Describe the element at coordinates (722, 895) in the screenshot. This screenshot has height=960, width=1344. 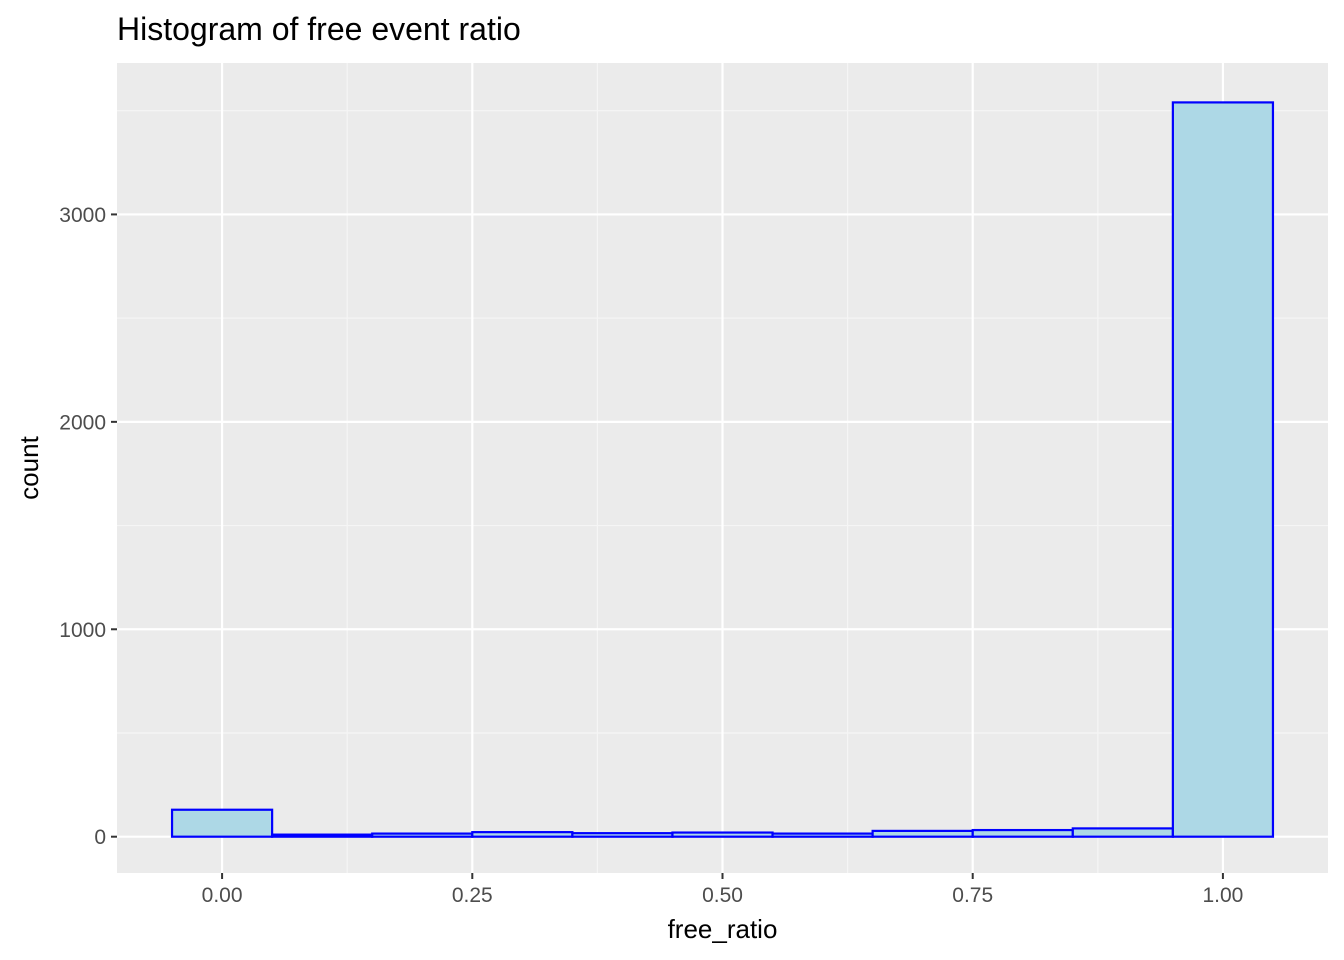
I see `x-tick-label: 0.50` at that location.